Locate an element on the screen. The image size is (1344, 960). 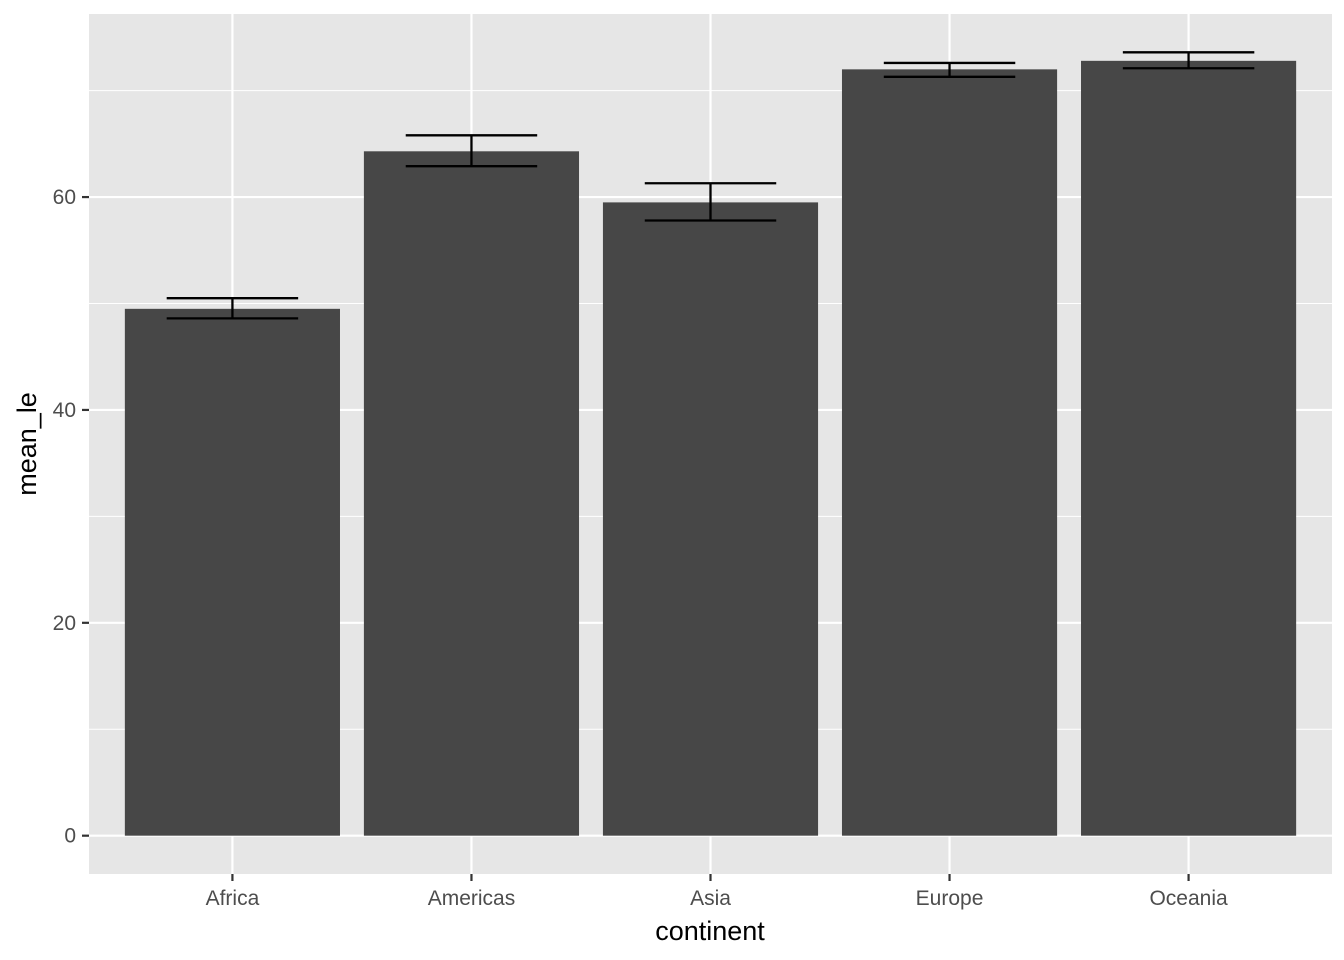
bar-europe is located at coordinates (949, 452).